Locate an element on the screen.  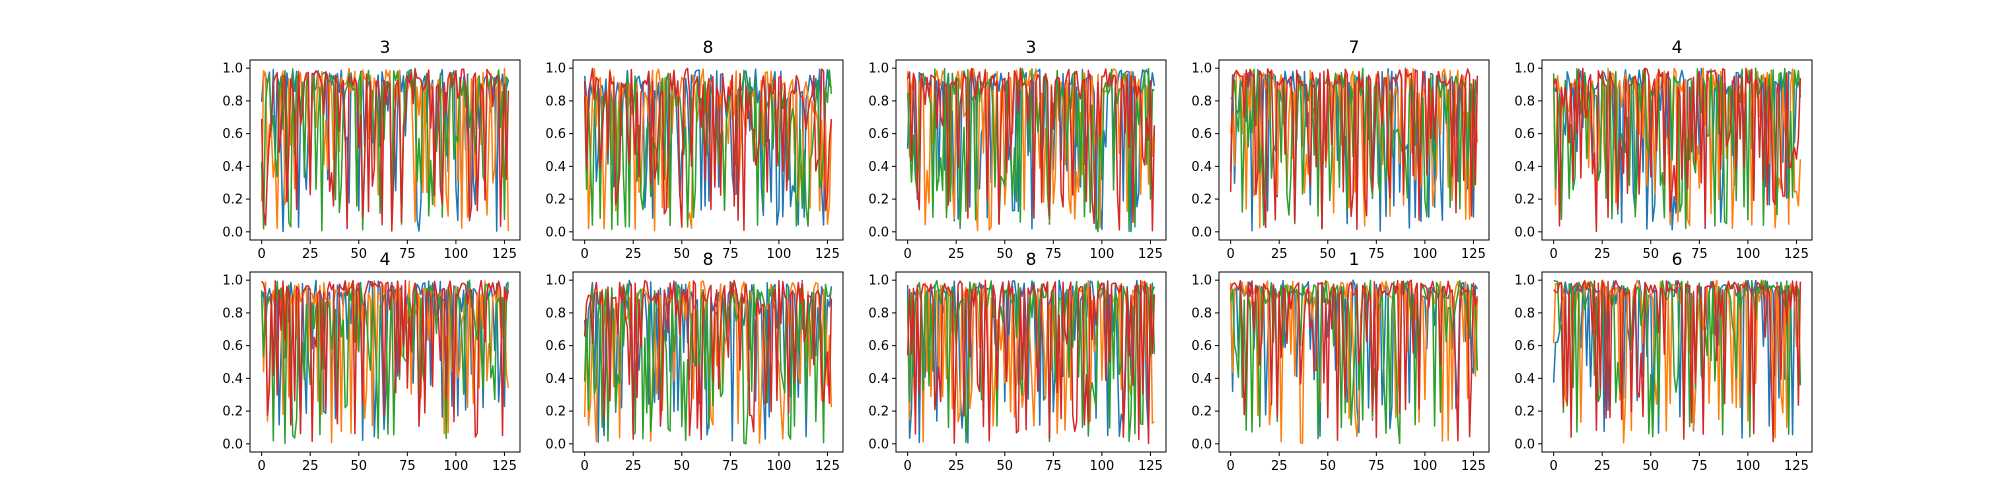
subplot-7: 0 25 50 75 100 125 0.0 0.2 0.4 0.6 0.8 1.0 8 is located at coordinates (694, 362).